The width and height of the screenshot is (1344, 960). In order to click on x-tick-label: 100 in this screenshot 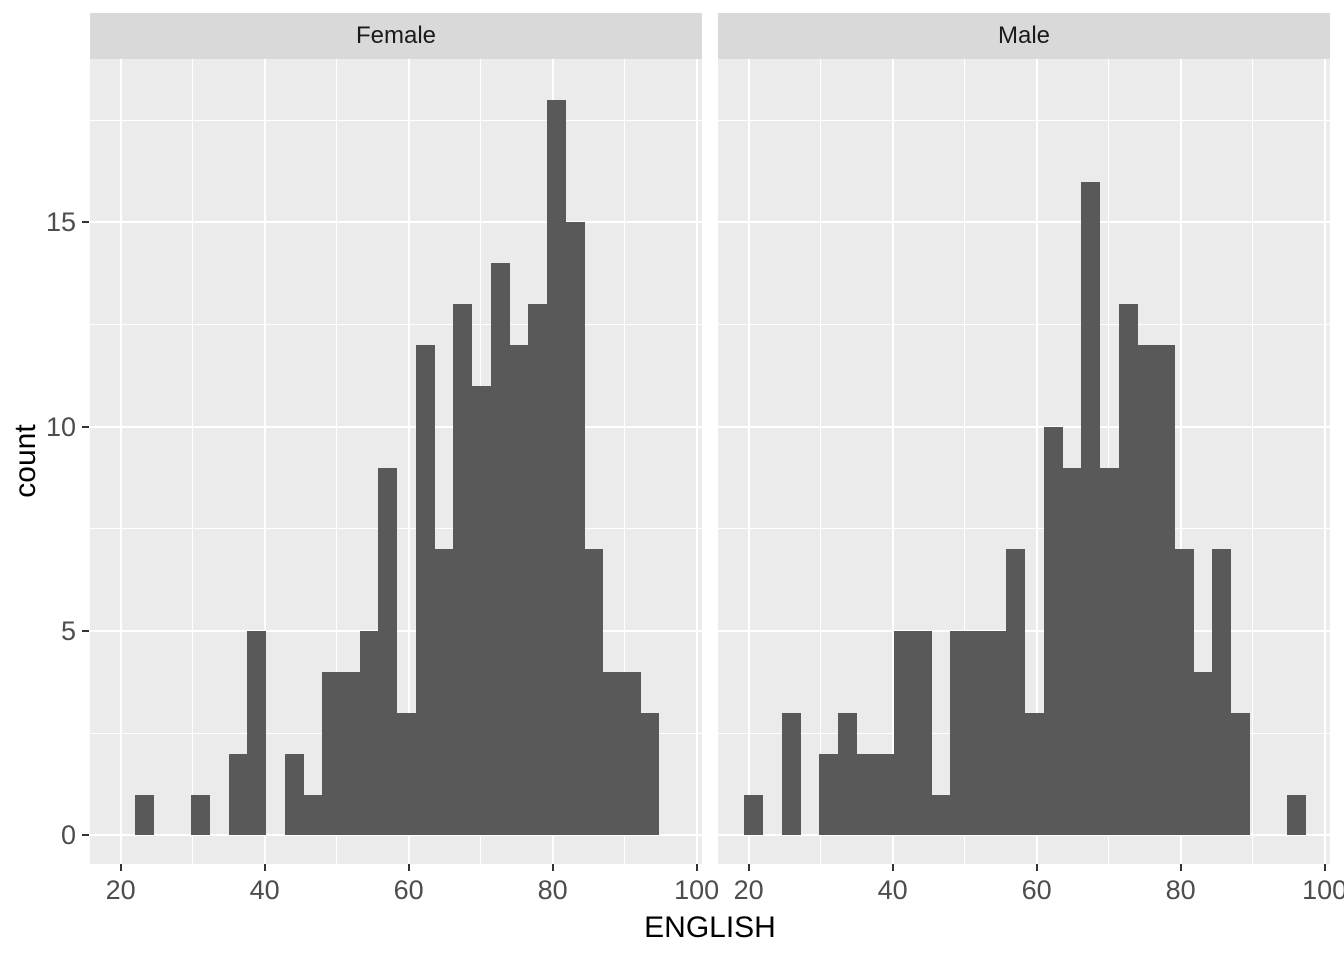, I will do `click(697, 890)`.